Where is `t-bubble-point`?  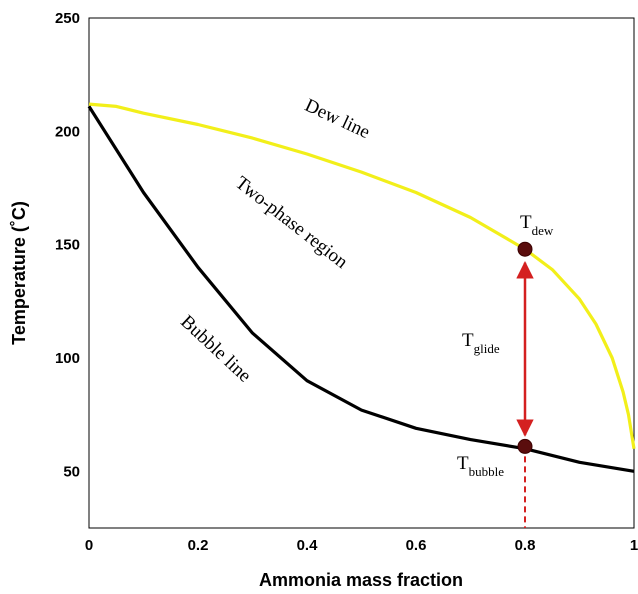 t-bubble-point is located at coordinates (525, 446).